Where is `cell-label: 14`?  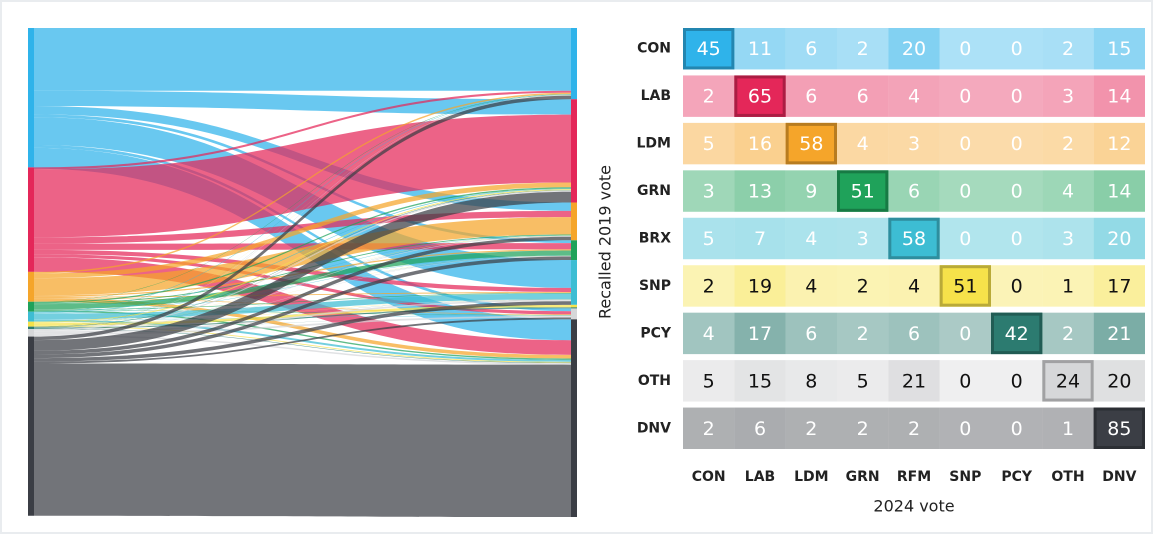 cell-label: 14 is located at coordinates (1119, 97).